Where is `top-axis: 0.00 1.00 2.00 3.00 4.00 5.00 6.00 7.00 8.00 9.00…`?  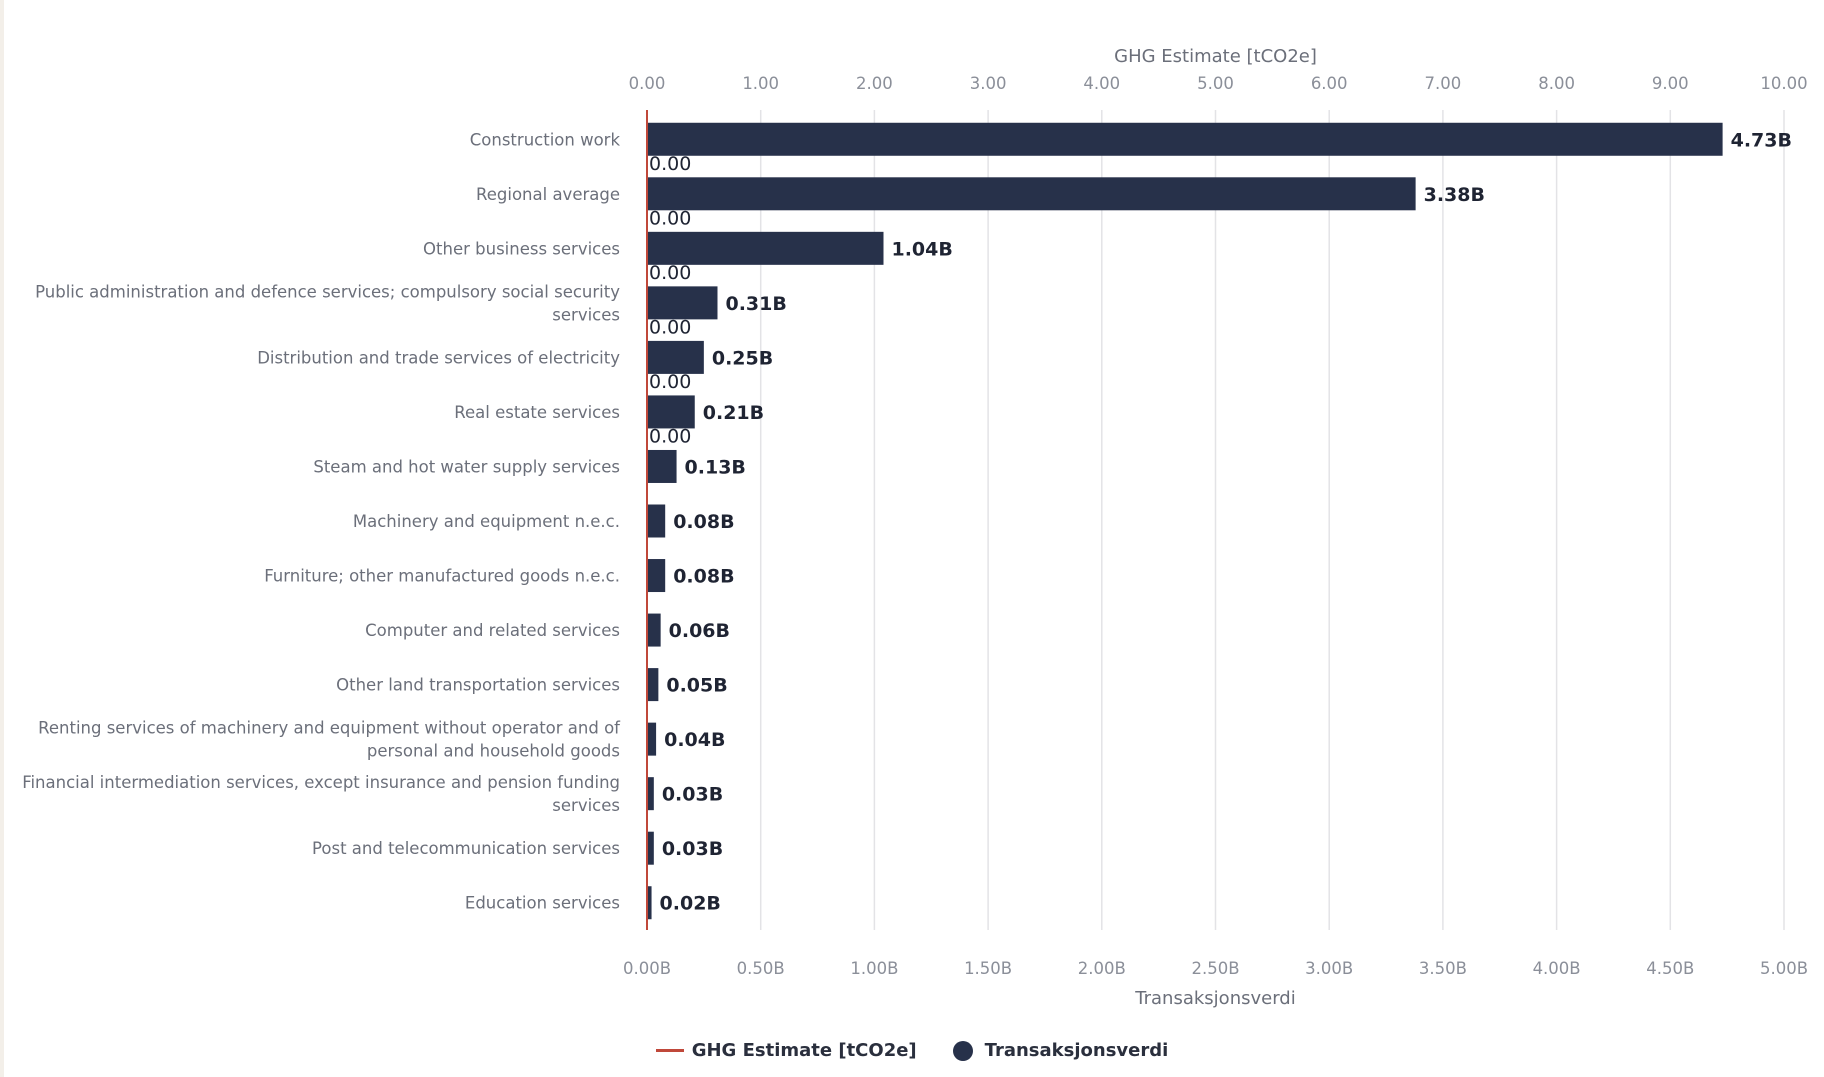 top-axis: 0.00 1.00 2.00 3.00 4.00 5.00 6.00 7.00 8.00 9.00… is located at coordinates (1218, 69).